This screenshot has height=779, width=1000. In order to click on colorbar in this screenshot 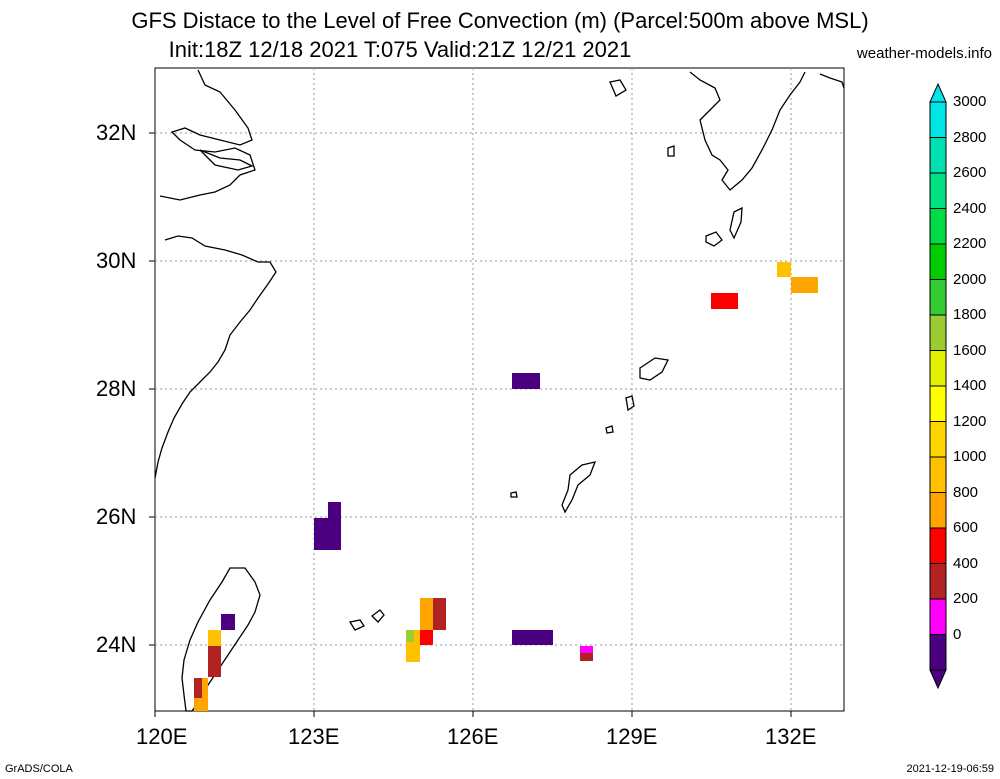, I will do `click(938, 386)`.